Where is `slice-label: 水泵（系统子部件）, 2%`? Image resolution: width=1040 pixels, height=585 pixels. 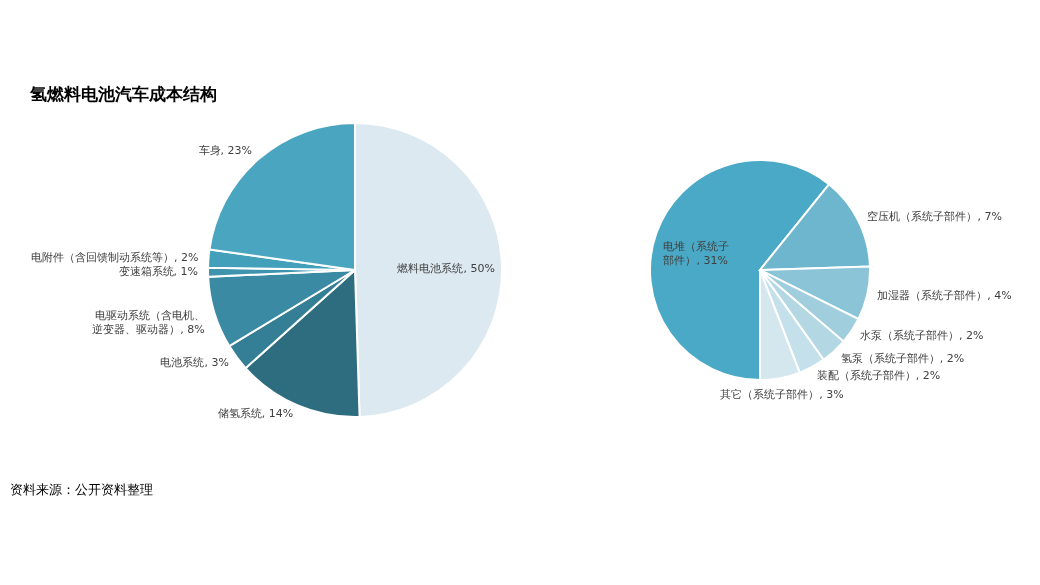
slice-label: 水泵（系统子部件）, 2% is located at coordinates (922, 336).